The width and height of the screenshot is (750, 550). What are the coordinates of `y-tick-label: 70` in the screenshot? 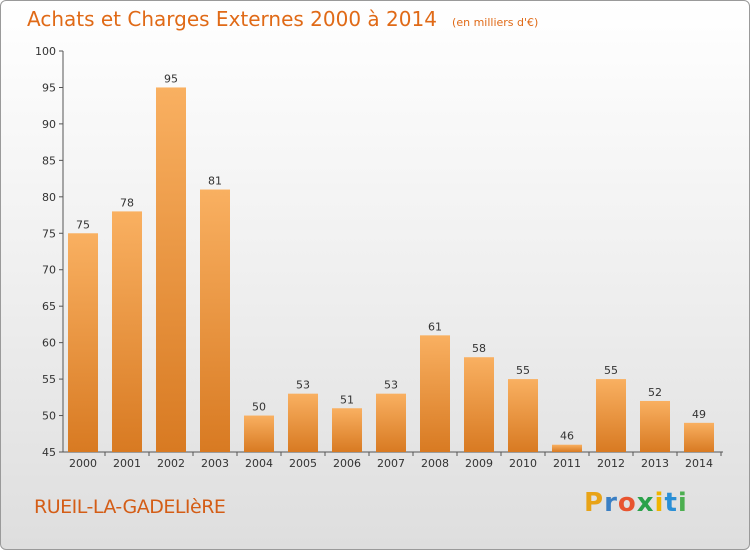 It's located at (49, 270).